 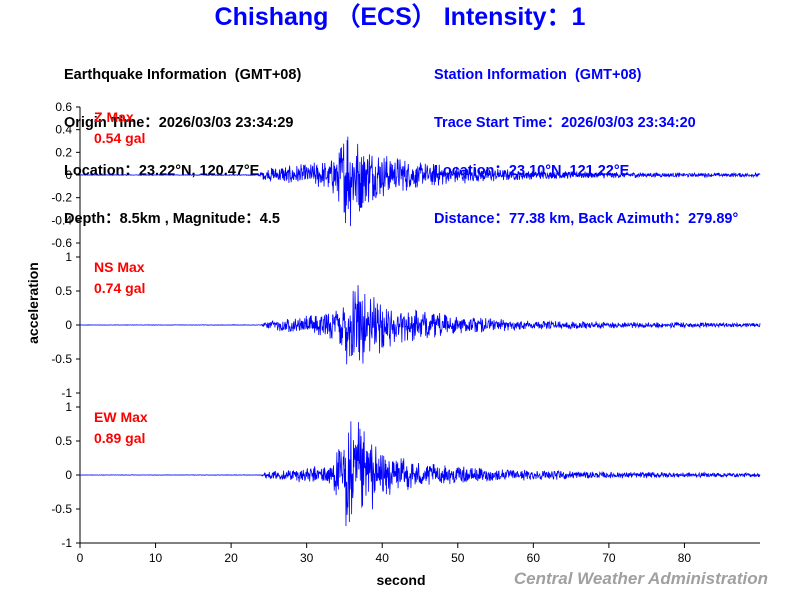 I want to click on x-tick-label: 80, so click(x=685, y=558).